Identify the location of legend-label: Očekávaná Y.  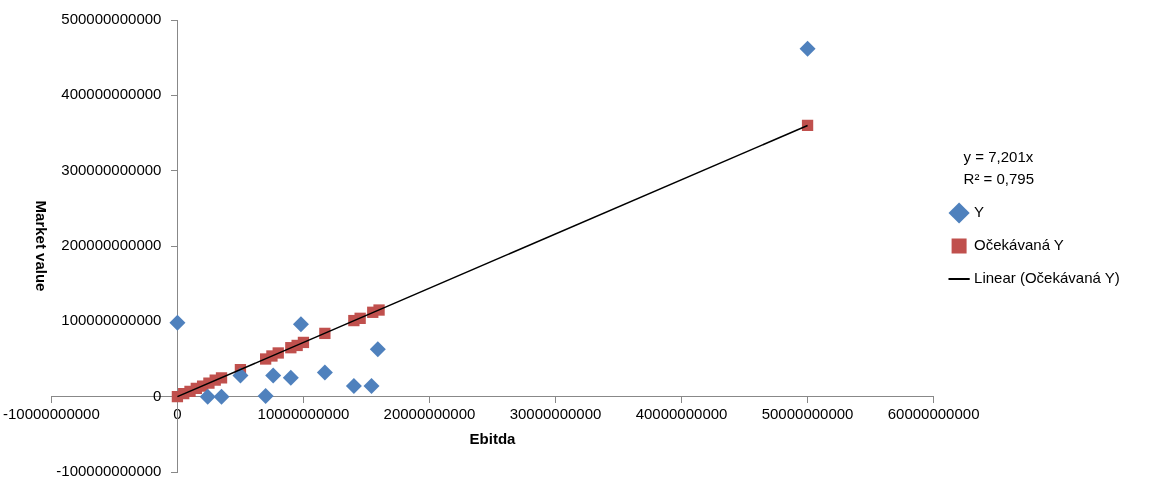
(1019, 245).